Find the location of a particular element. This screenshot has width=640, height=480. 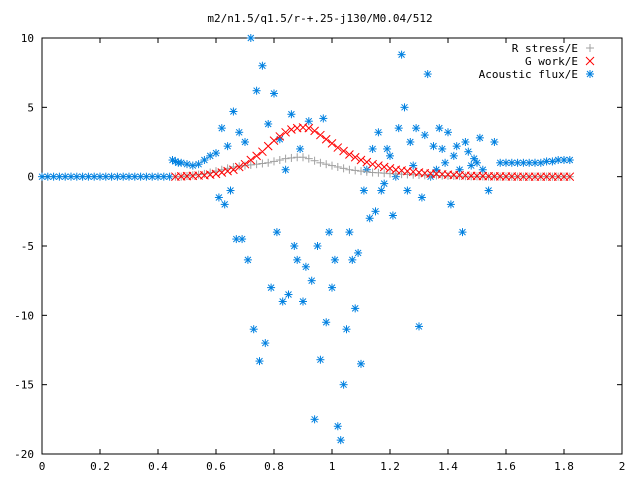

y-tick-label: 5 is located at coordinates (30, 107).